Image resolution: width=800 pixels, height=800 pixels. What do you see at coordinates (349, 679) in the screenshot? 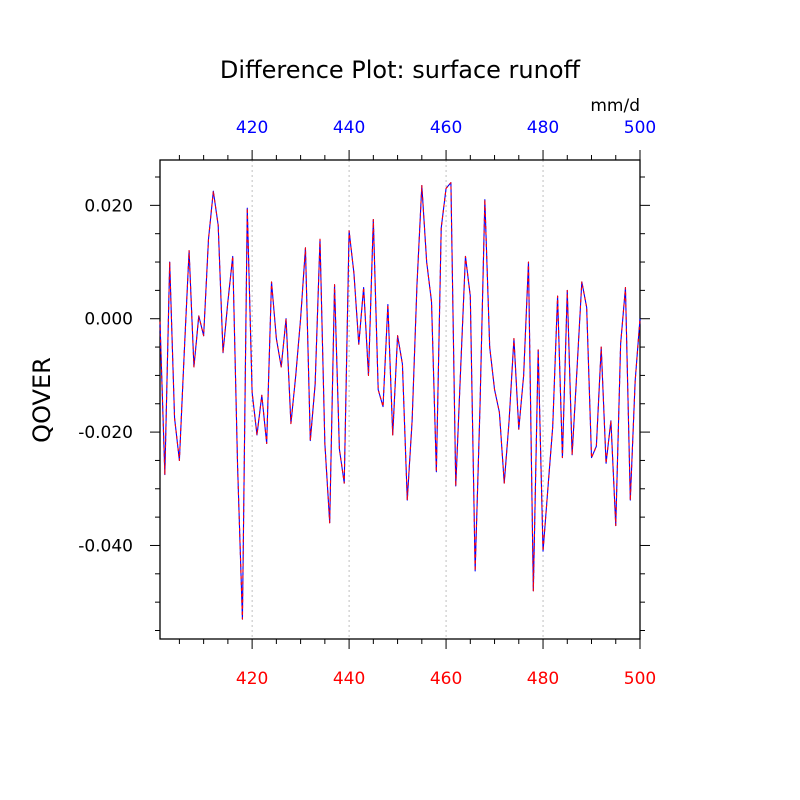
I see `x-tick-label-bottom: 440` at bounding box center [349, 679].